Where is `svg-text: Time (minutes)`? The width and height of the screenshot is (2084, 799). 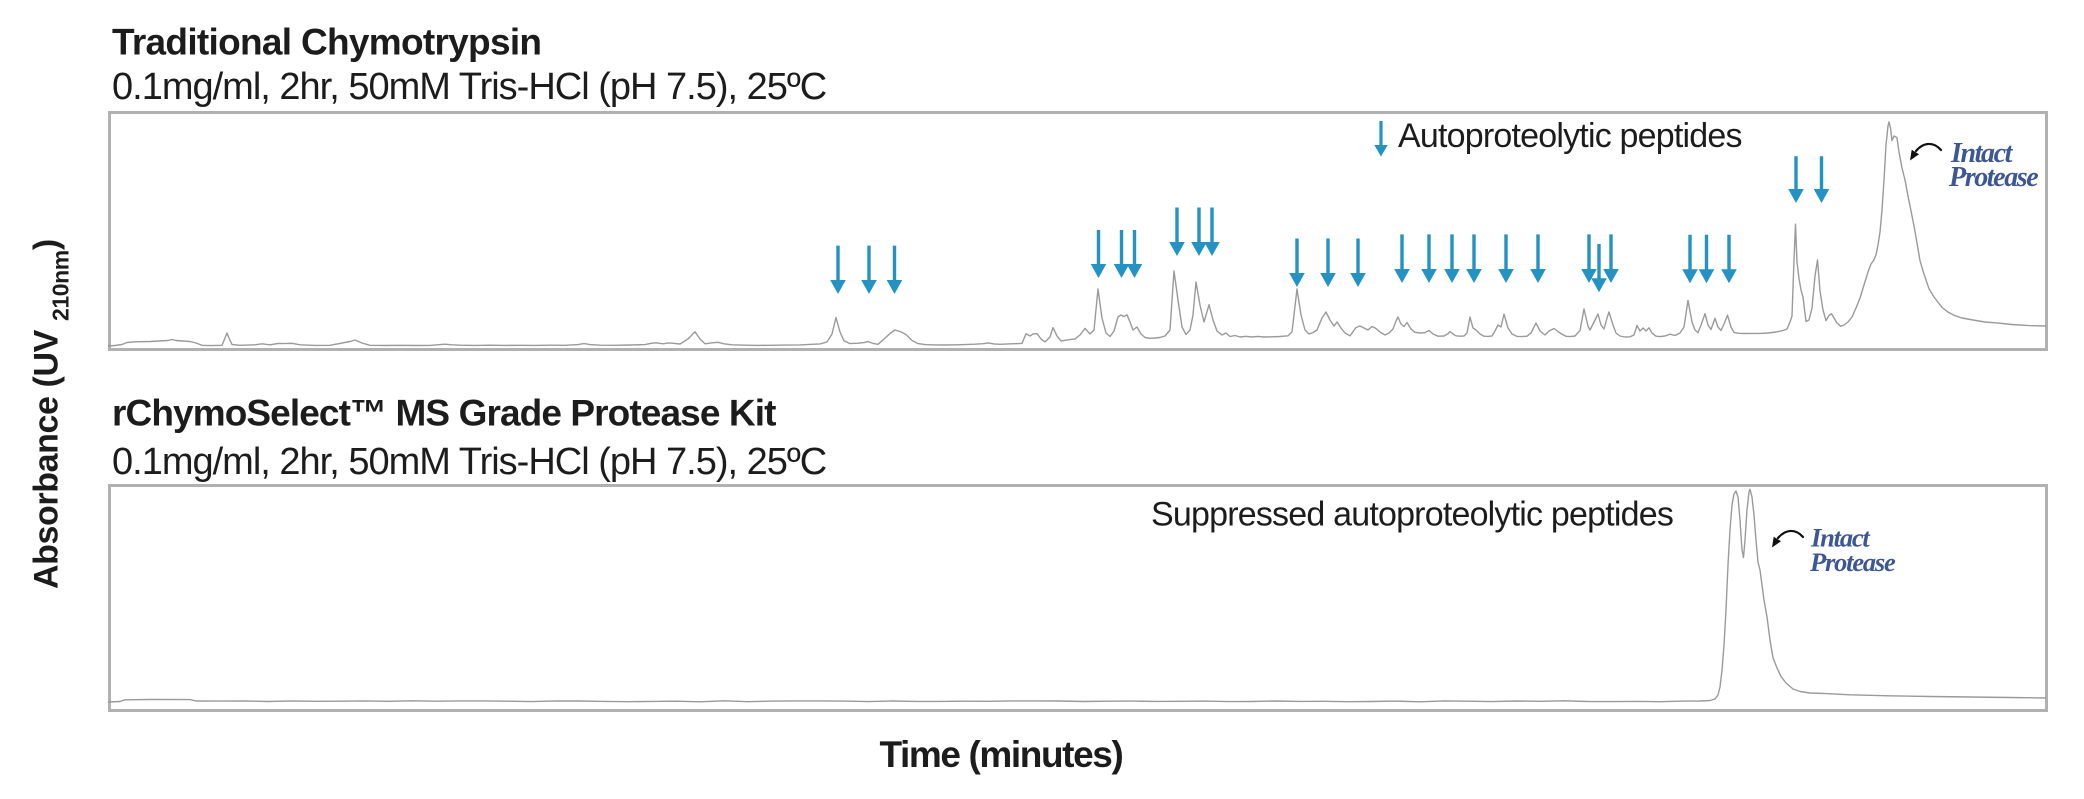 svg-text: Time (minutes) is located at coordinates (1001, 754).